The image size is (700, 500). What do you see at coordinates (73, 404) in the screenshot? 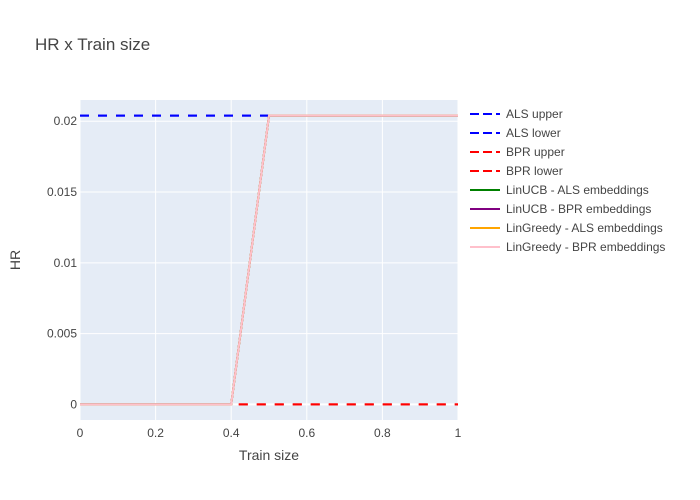
I see `y-tick-label: 0` at bounding box center [73, 404].